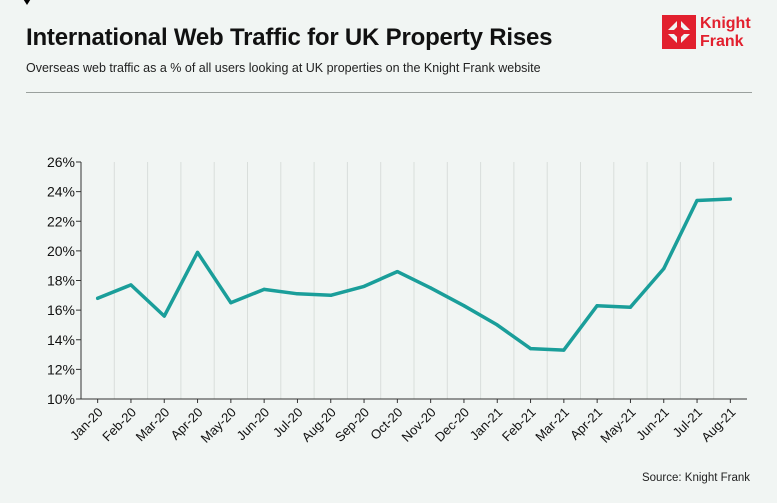 This screenshot has width=777, height=503. Describe the element at coordinates (519, 425) in the screenshot. I see `x-tick-label: Feb-21` at that location.